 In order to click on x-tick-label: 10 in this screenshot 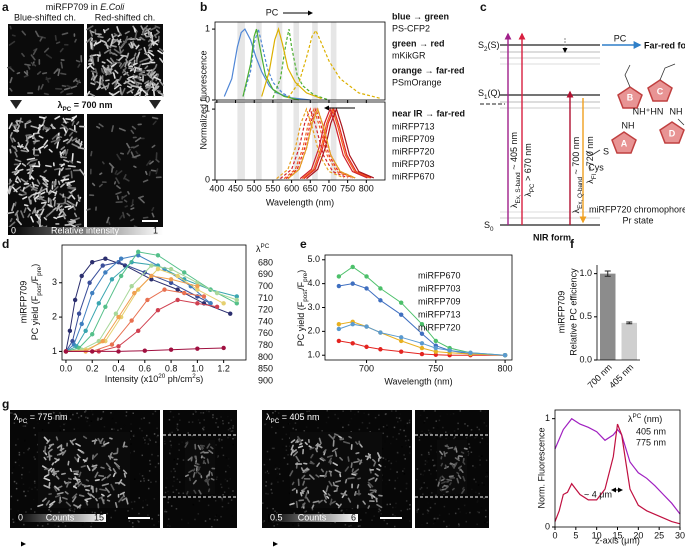, I will do `click(597, 535)`.